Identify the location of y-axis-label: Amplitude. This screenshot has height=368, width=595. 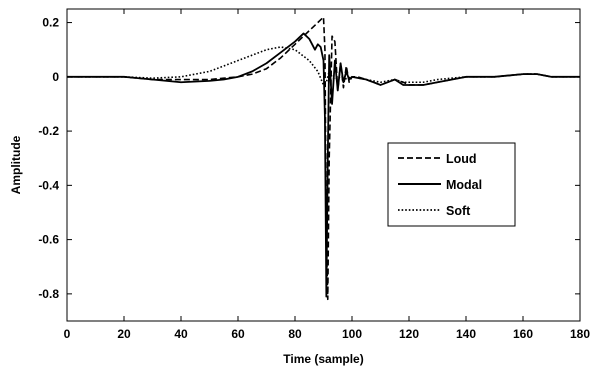
(16, 164).